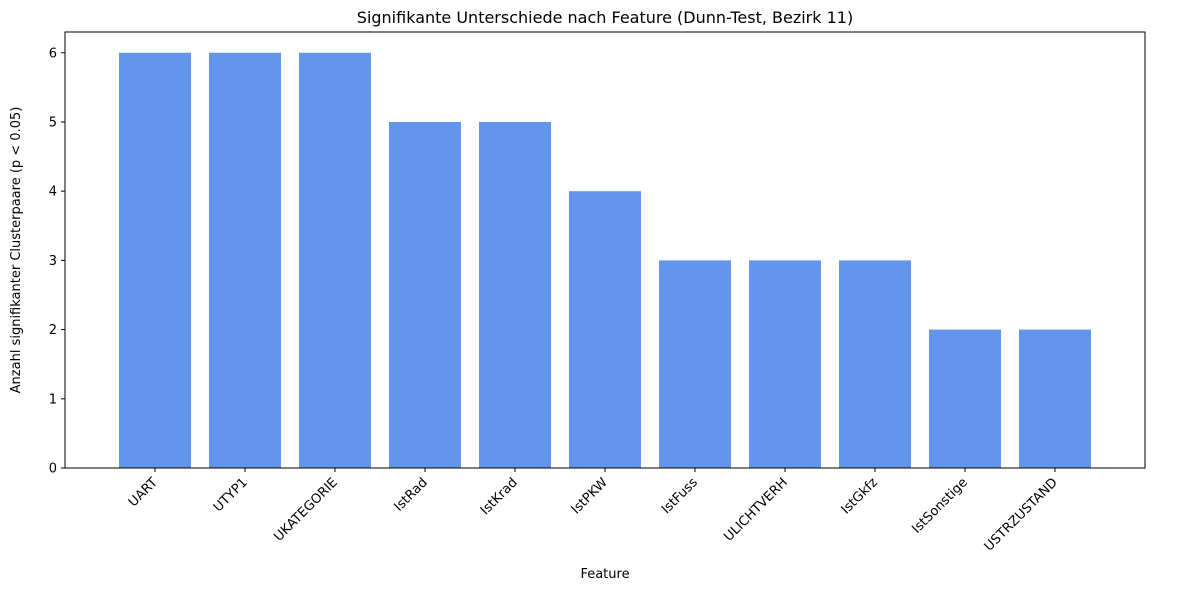 This screenshot has height=590, width=1190. What do you see at coordinates (231, 495) in the screenshot?
I see `x-tick-label: UTYP1` at bounding box center [231, 495].